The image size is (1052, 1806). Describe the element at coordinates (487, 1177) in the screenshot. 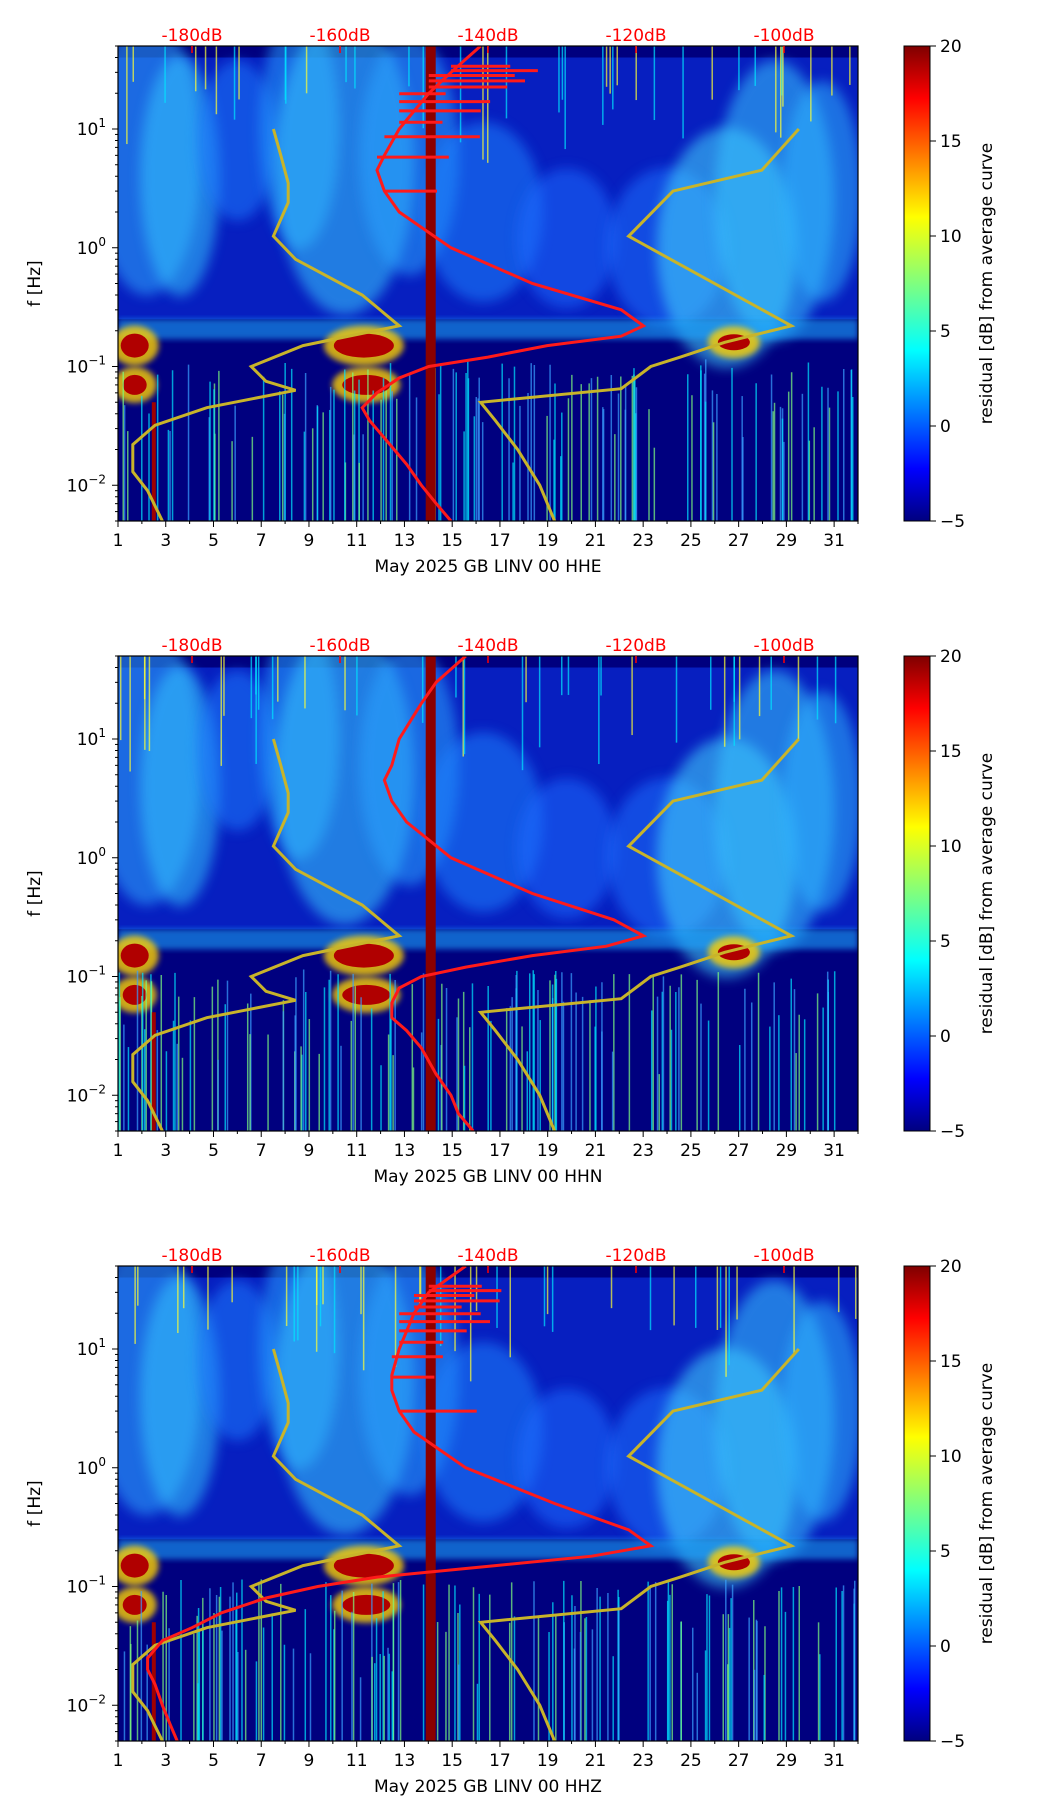

I see `x-axis-label: May 2025 GB LINV 00 HHN` at that location.